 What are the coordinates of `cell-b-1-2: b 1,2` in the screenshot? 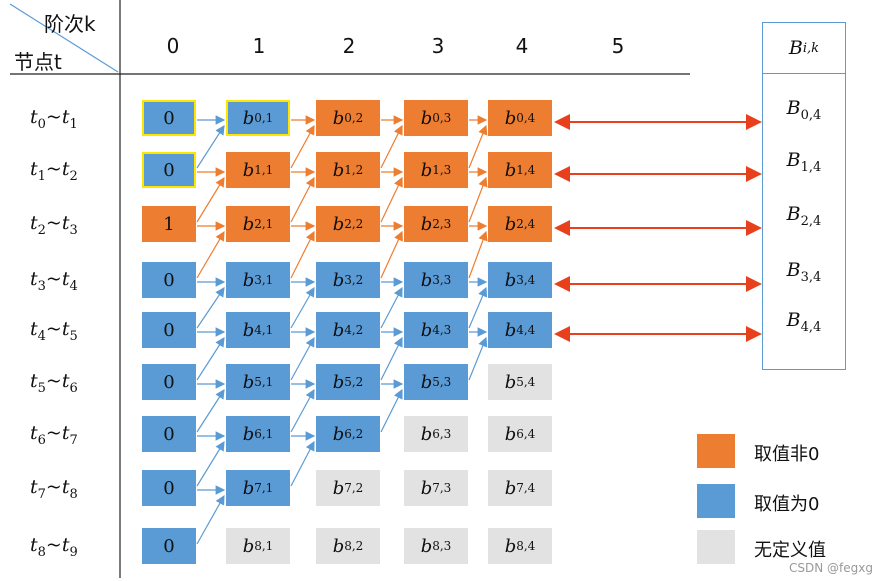 It's located at (348, 170).